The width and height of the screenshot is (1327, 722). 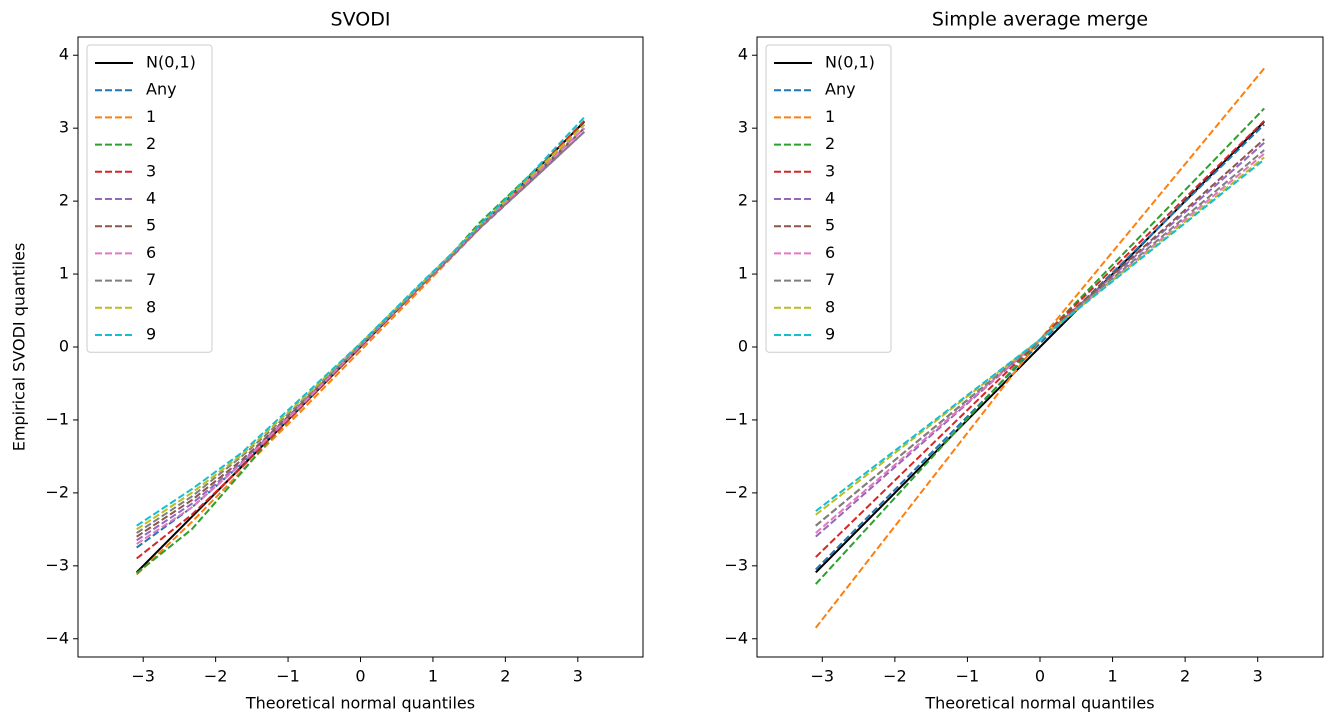 I want to click on chart-title: SVODI, so click(x=361, y=20).